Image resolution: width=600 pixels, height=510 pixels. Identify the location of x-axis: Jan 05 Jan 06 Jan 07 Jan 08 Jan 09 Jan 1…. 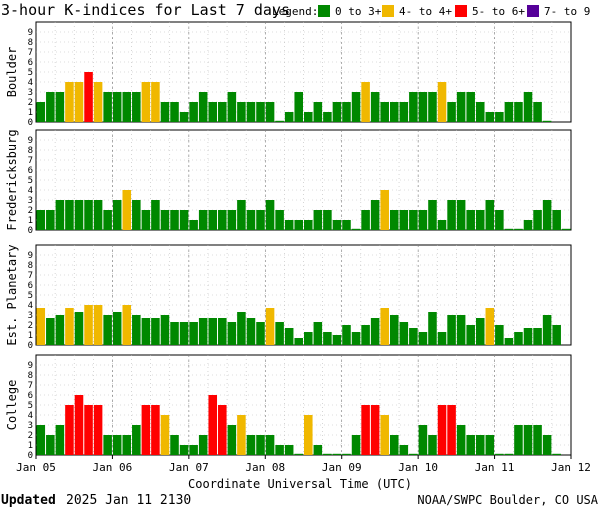
(303, 464).